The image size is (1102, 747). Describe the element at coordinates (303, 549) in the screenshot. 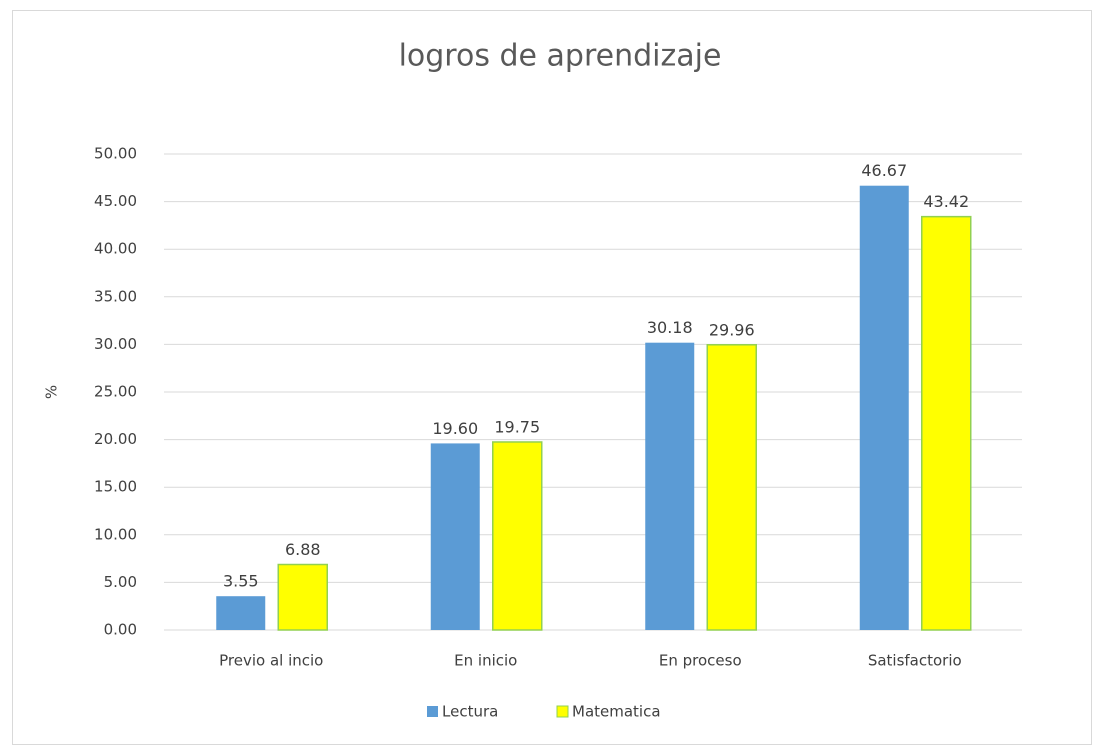

I see `data-label: 6.88` at that location.